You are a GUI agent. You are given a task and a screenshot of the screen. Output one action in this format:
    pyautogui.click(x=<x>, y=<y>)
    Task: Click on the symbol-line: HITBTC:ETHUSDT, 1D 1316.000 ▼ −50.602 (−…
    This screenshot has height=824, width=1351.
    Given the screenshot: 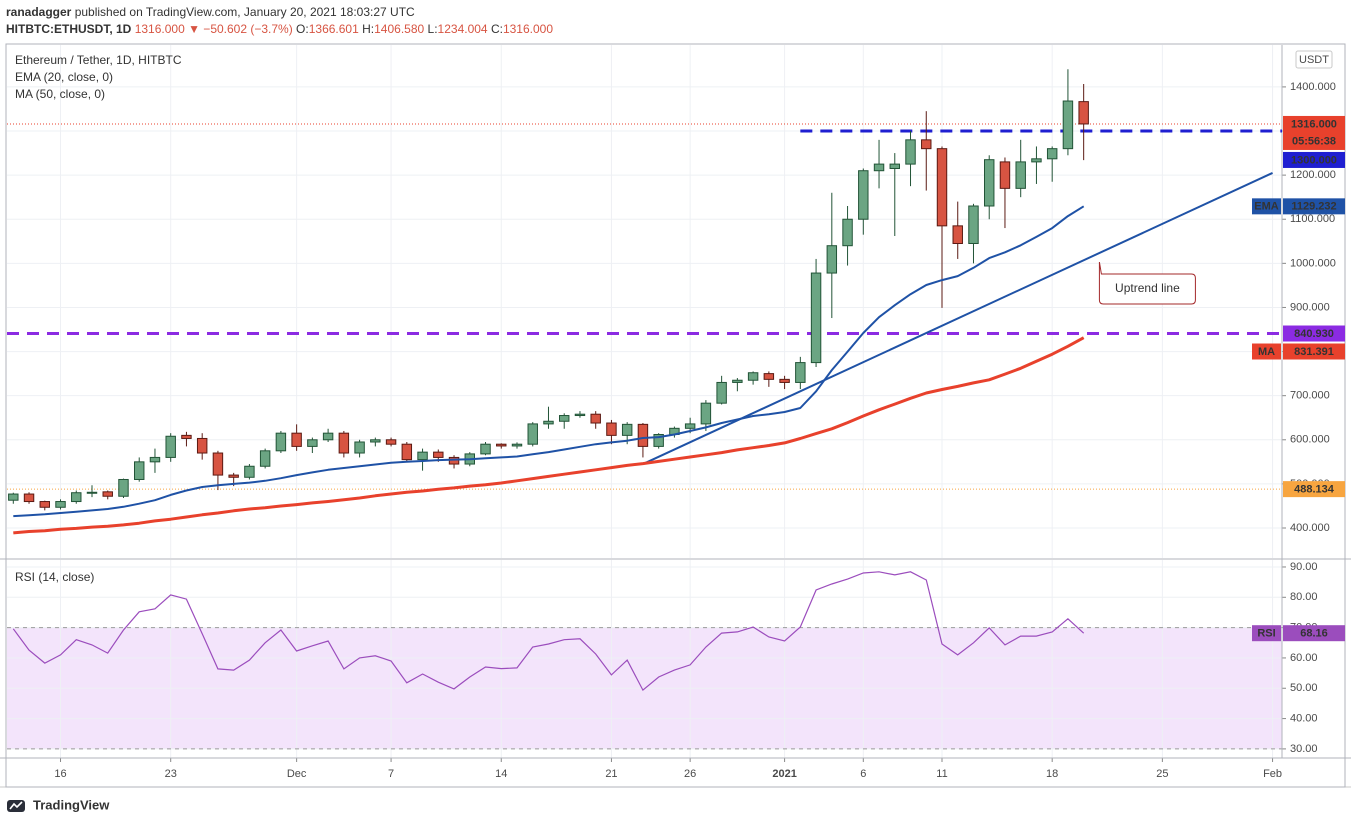 What is the action you would take?
    pyautogui.click(x=279, y=29)
    